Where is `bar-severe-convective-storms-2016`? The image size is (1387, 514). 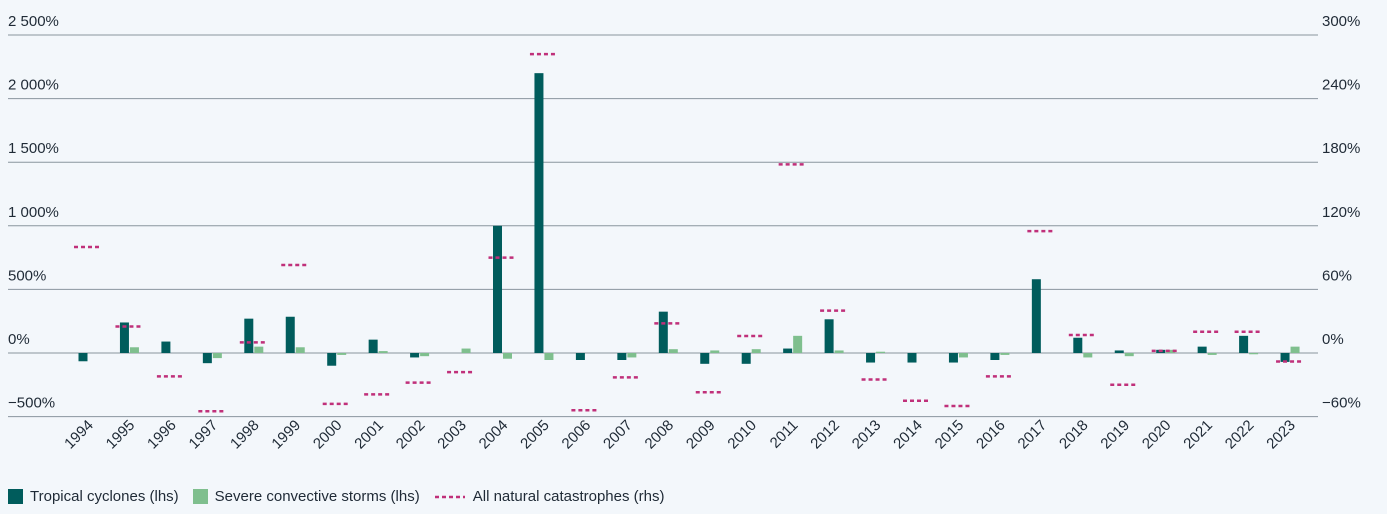 bar-severe-convective-storms-2016 is located at coordinates (1005, 354).